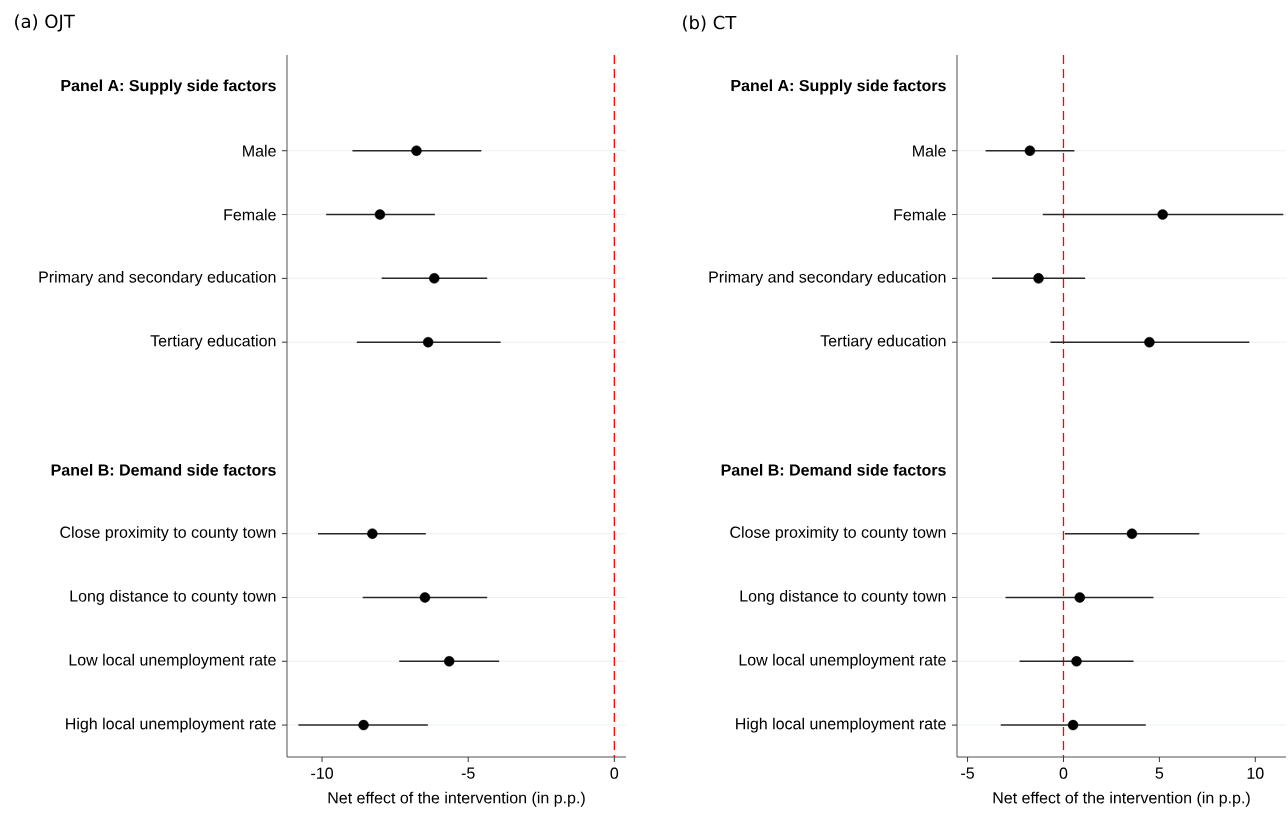 The width and height of the screenshot is (1288, 826). I want to click on x-tick-label: -10, so click(322, 773).